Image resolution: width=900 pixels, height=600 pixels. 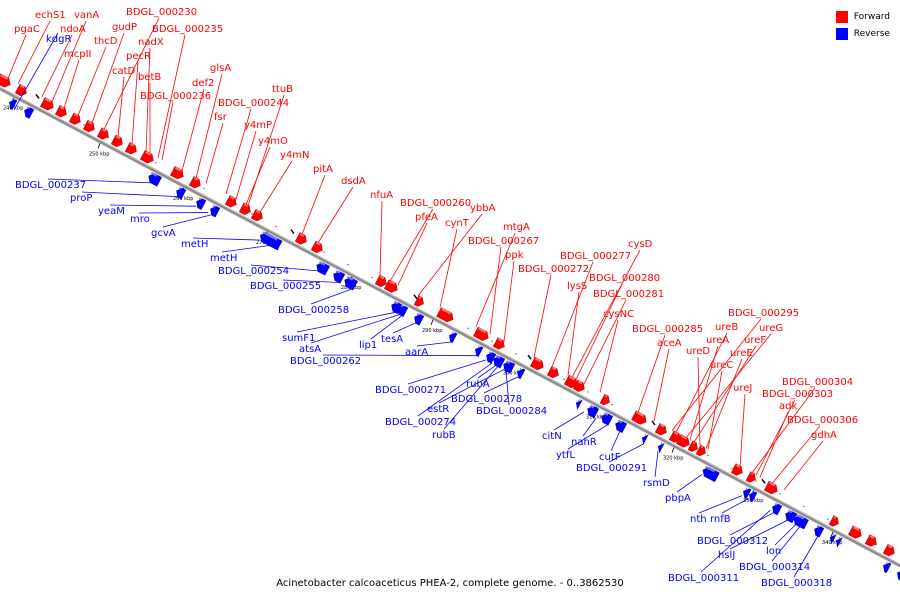 What do you see at coordinates (368, 345) in the screenshot?
I see `reverse-gene-label-lip1: lip1` at bounding box center [368, 345].